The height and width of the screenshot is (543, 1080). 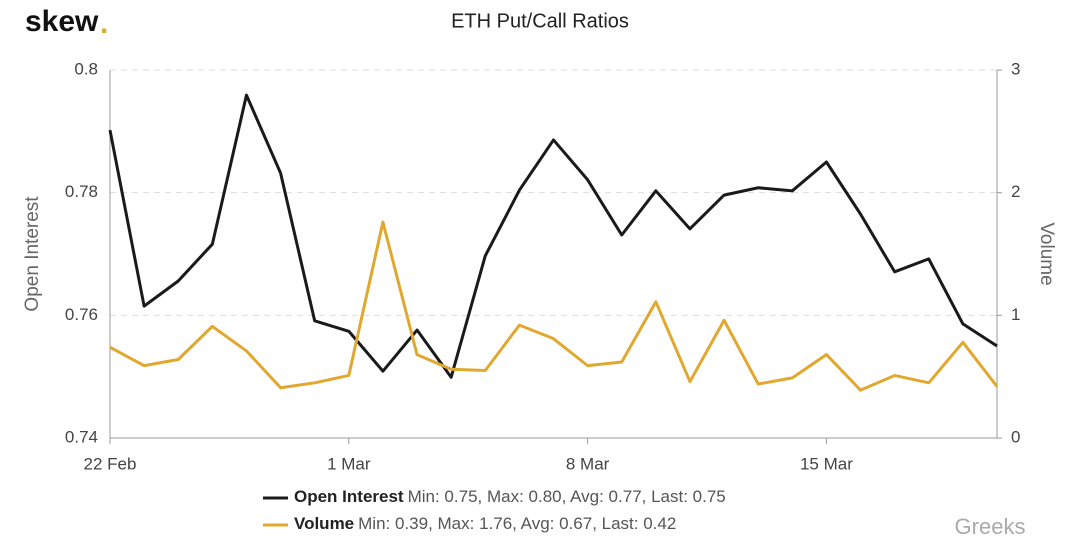 What do you see at coordinates (540, 21) in the screenshot?
I see `chart-title: ETH Put/Call Ratios` at bounding box center [540, 21].